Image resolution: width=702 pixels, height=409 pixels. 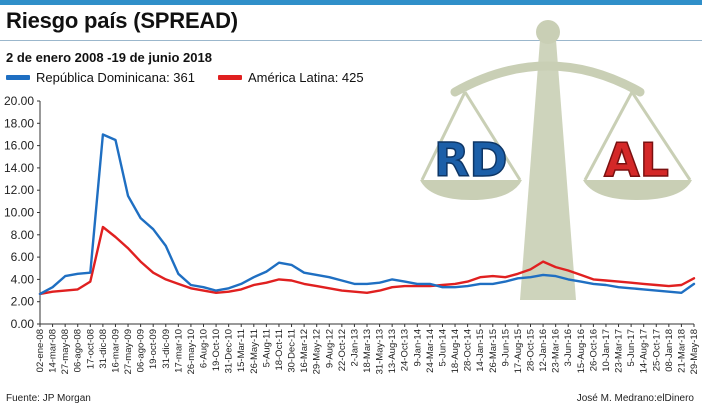 What do you see at coordinates (631, 348) in the screenshot?
I see `x-tick-label: 5-Jun-17` at bounding box center [631, 348].